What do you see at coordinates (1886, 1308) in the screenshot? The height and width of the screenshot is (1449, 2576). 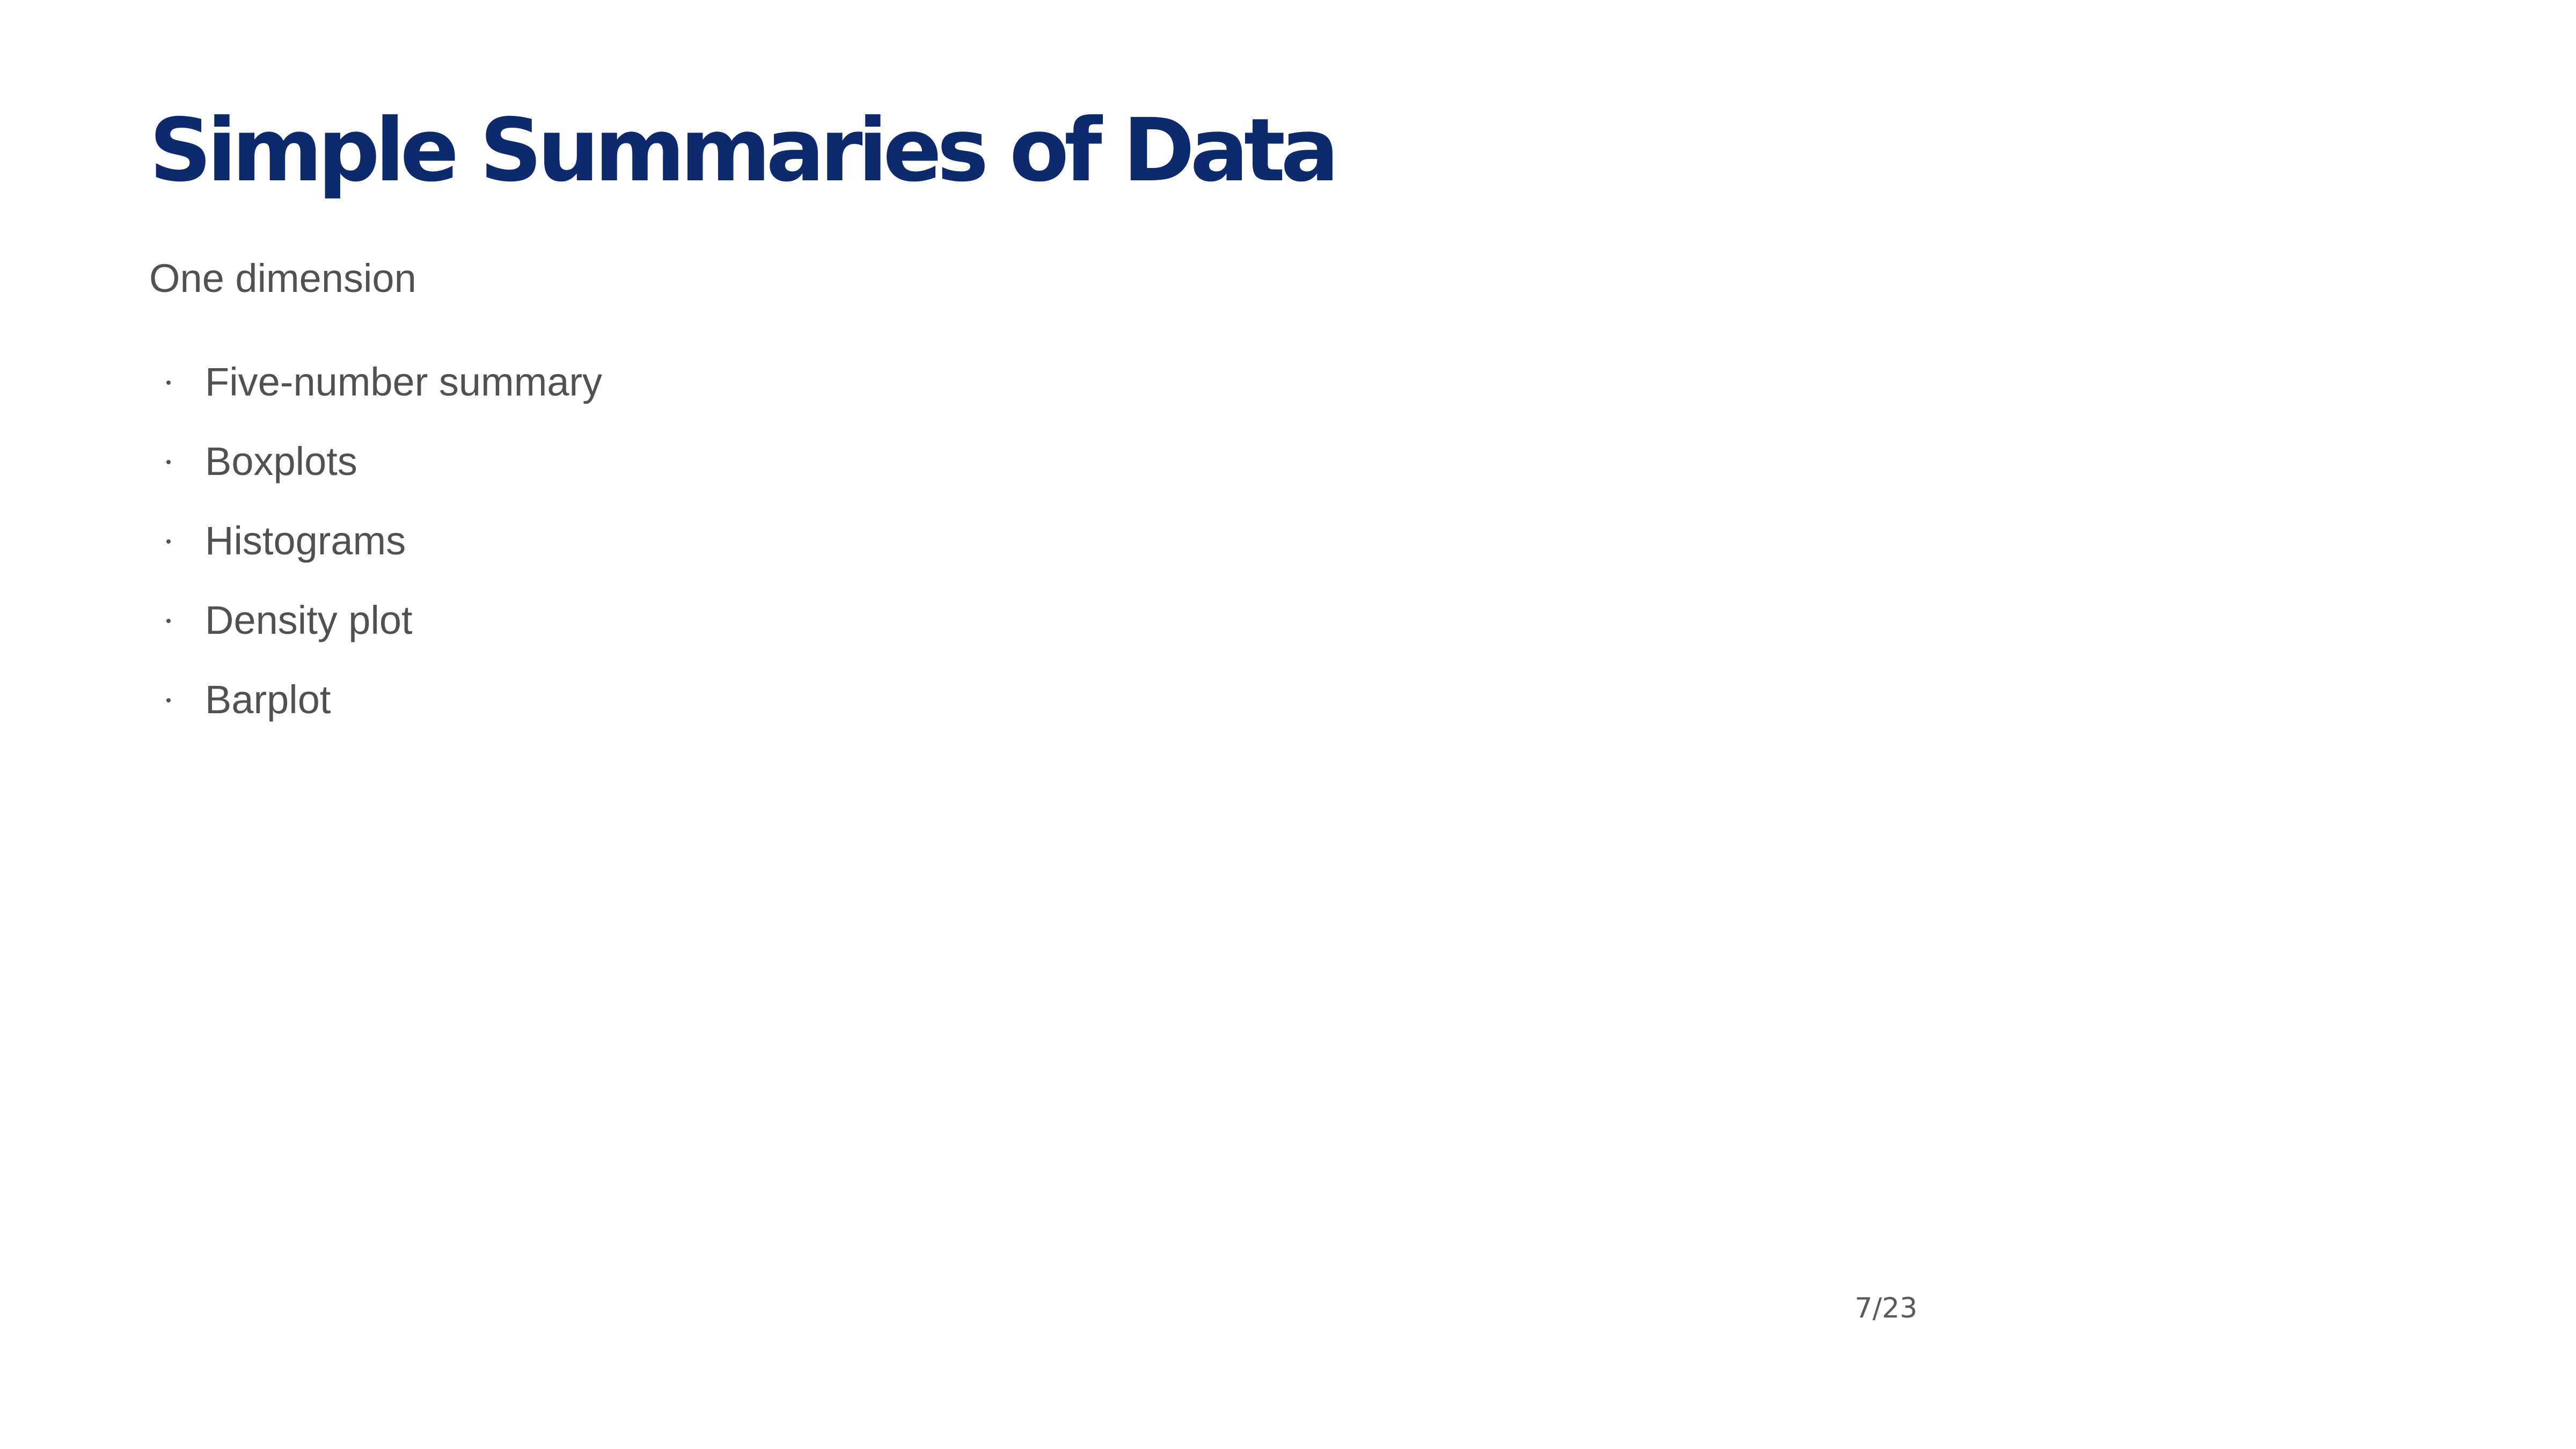 I see `page-number: 7/23` at bounding box center [1886, 1308].